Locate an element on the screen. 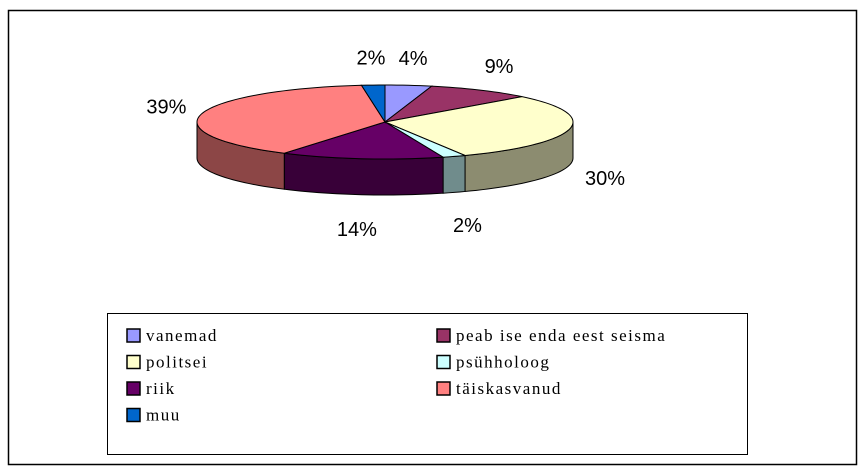 The image size is (865, 475). legend-label: psühholoog is located at coordinates (503, 361).